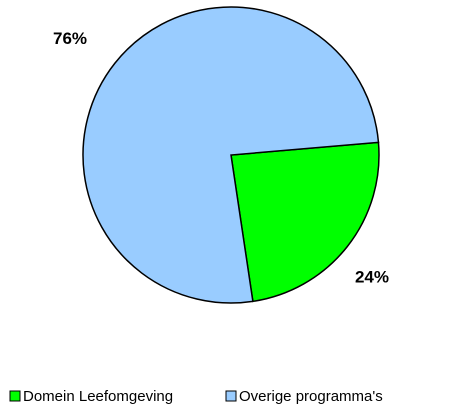 The image size is (473, 410). I want to click on legend-label: Overige programma's, so click(311, 396).